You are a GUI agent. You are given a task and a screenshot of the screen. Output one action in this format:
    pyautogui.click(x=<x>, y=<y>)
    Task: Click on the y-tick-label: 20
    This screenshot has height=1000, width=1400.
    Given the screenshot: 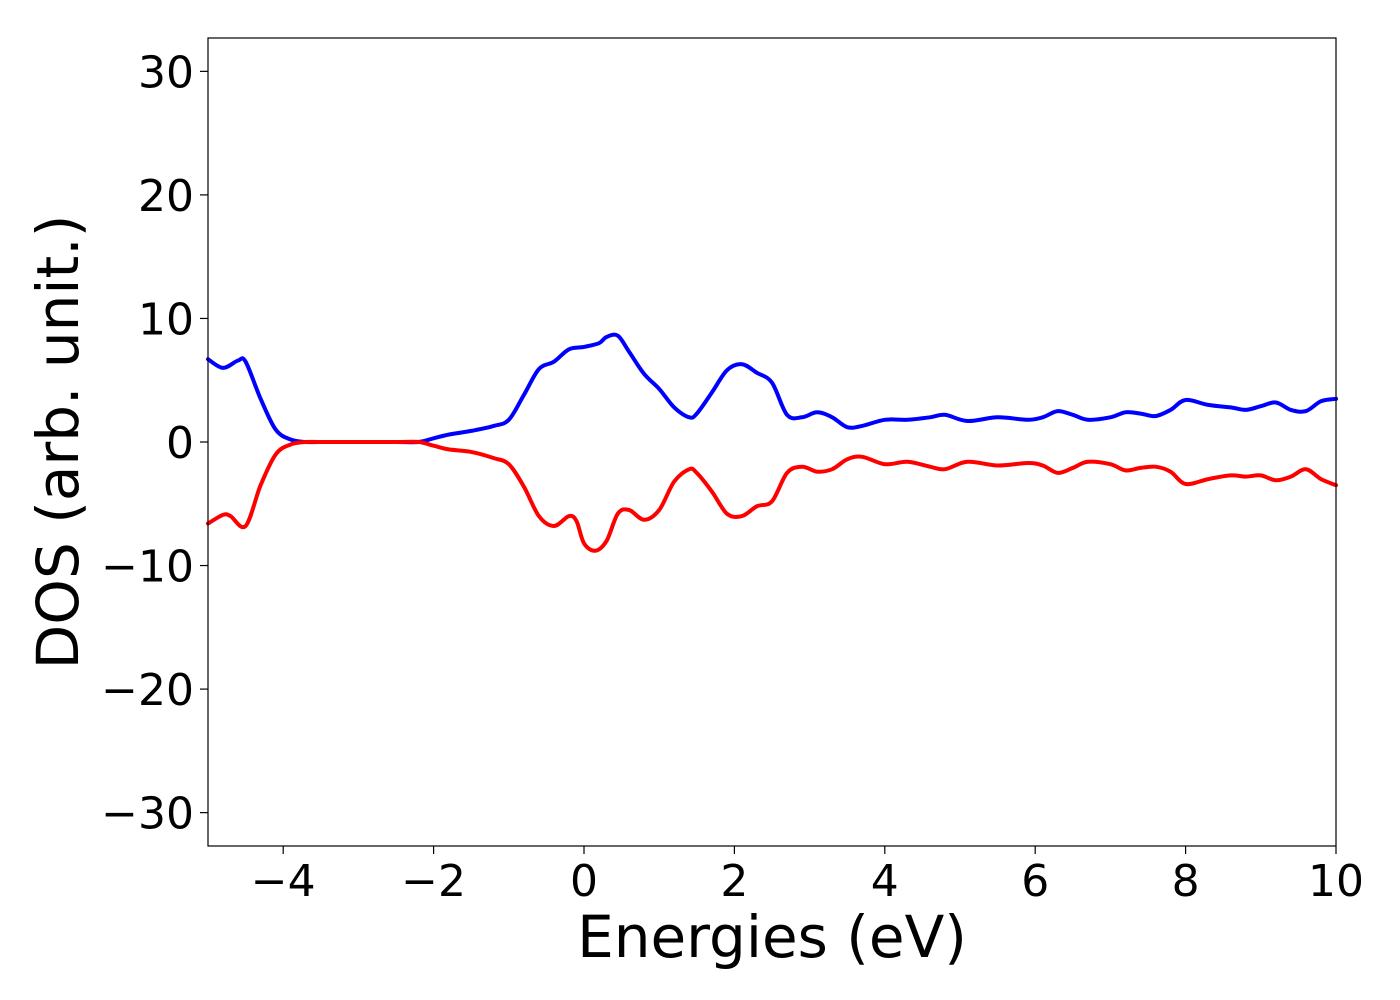 What is the action you would take?
    pyautogui.click(x=166, y=196)
    